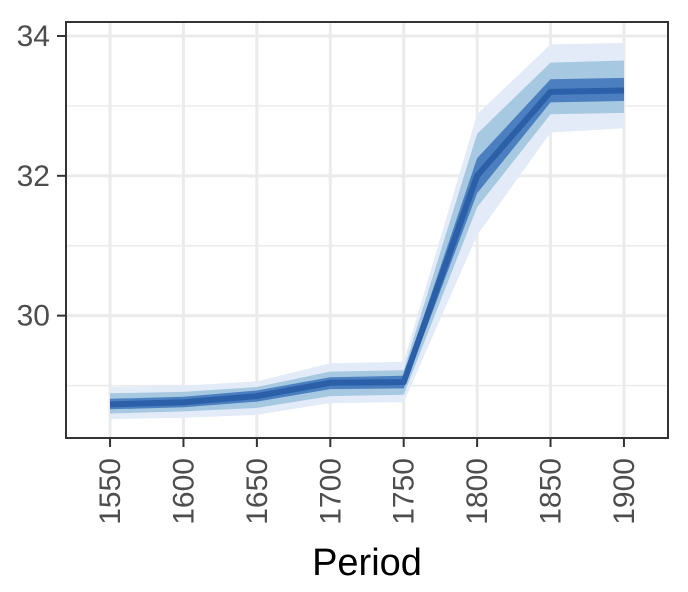  Describe the element at coordinates (33, 176) in the screenshot. I see `y-tick-label: 32` at that location.